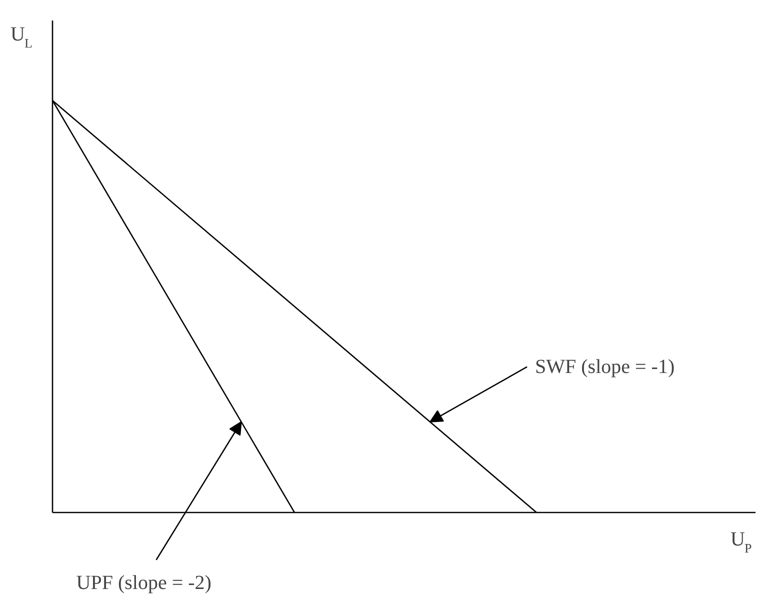 The height and width of the screenshot is (607, 776). Describe the element at coordinates (144, 583) in the screenshot. I see `text: UPF (slope = -2)` at that location.